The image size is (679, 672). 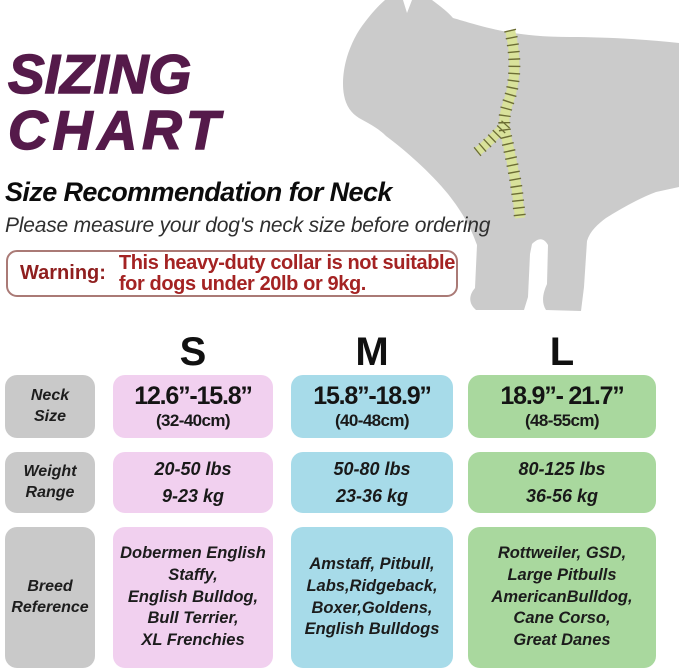 I want to click on row-label-line: Reference, so click(x=50, y=607).